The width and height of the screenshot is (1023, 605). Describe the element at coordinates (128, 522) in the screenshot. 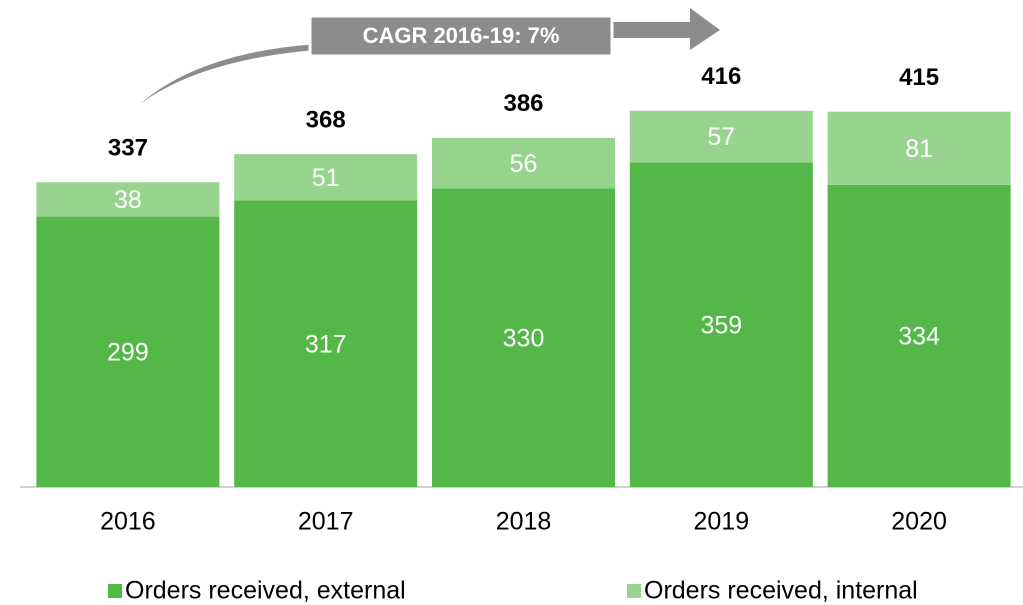

I see `x-tick-label: 2016` at that location.